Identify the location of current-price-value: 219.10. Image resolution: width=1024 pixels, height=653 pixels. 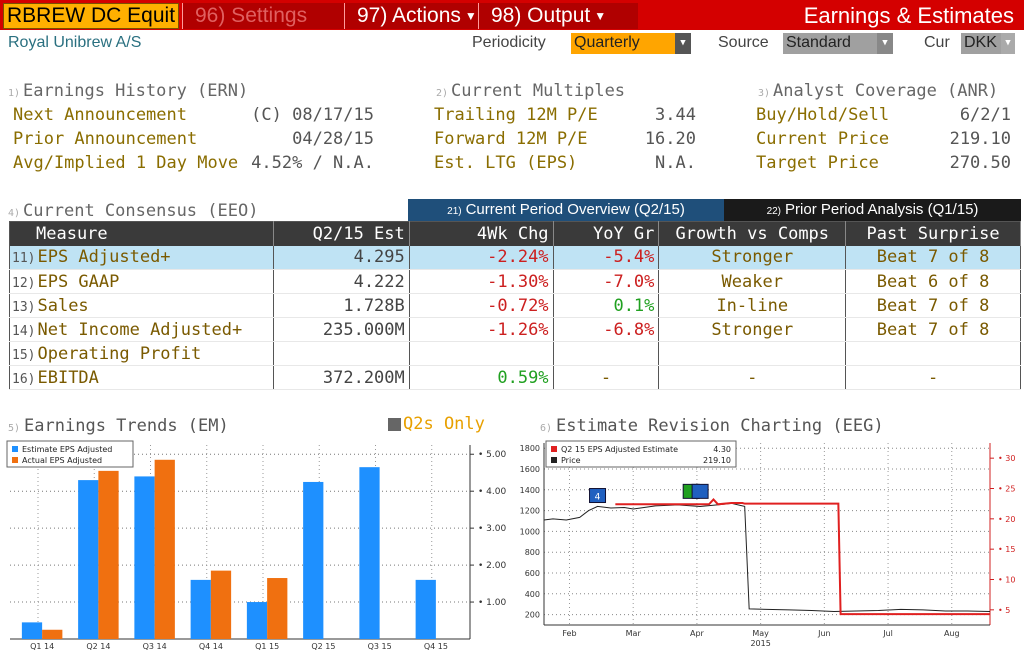
(980, 139).